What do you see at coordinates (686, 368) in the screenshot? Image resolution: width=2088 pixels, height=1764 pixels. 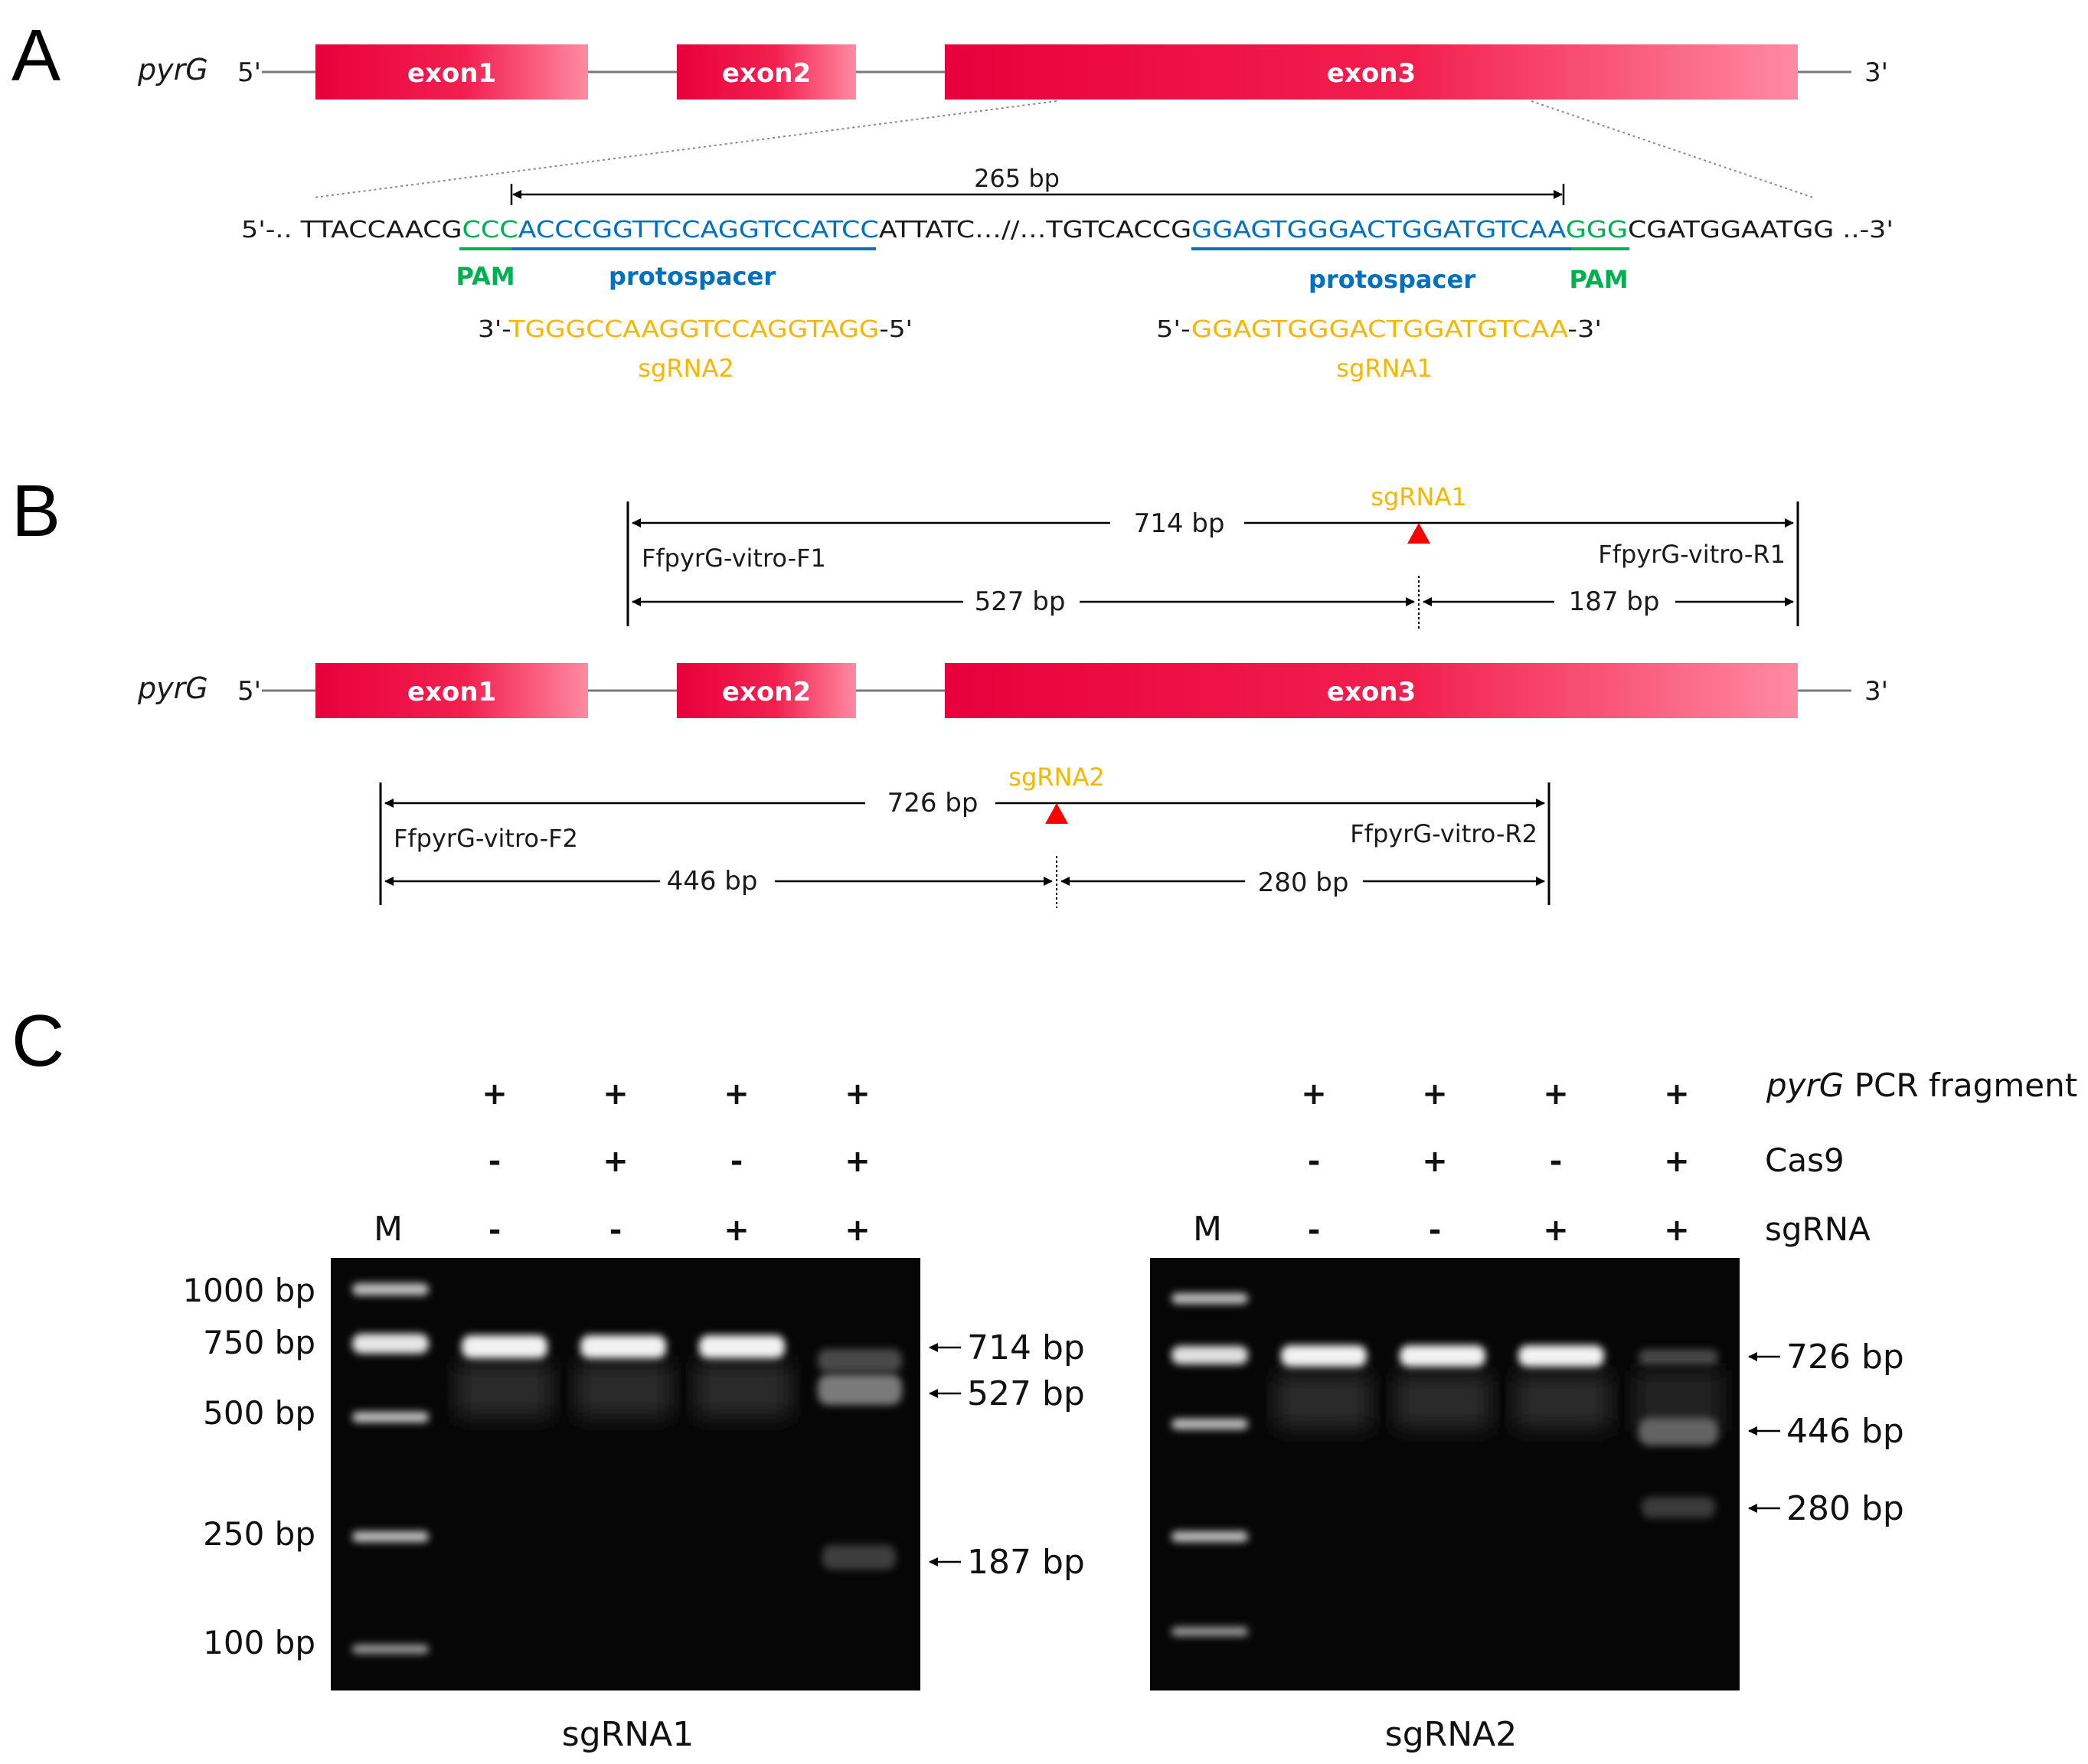 I see `sgrna2-name: sgRNA2` at bounding box center [686, 368].